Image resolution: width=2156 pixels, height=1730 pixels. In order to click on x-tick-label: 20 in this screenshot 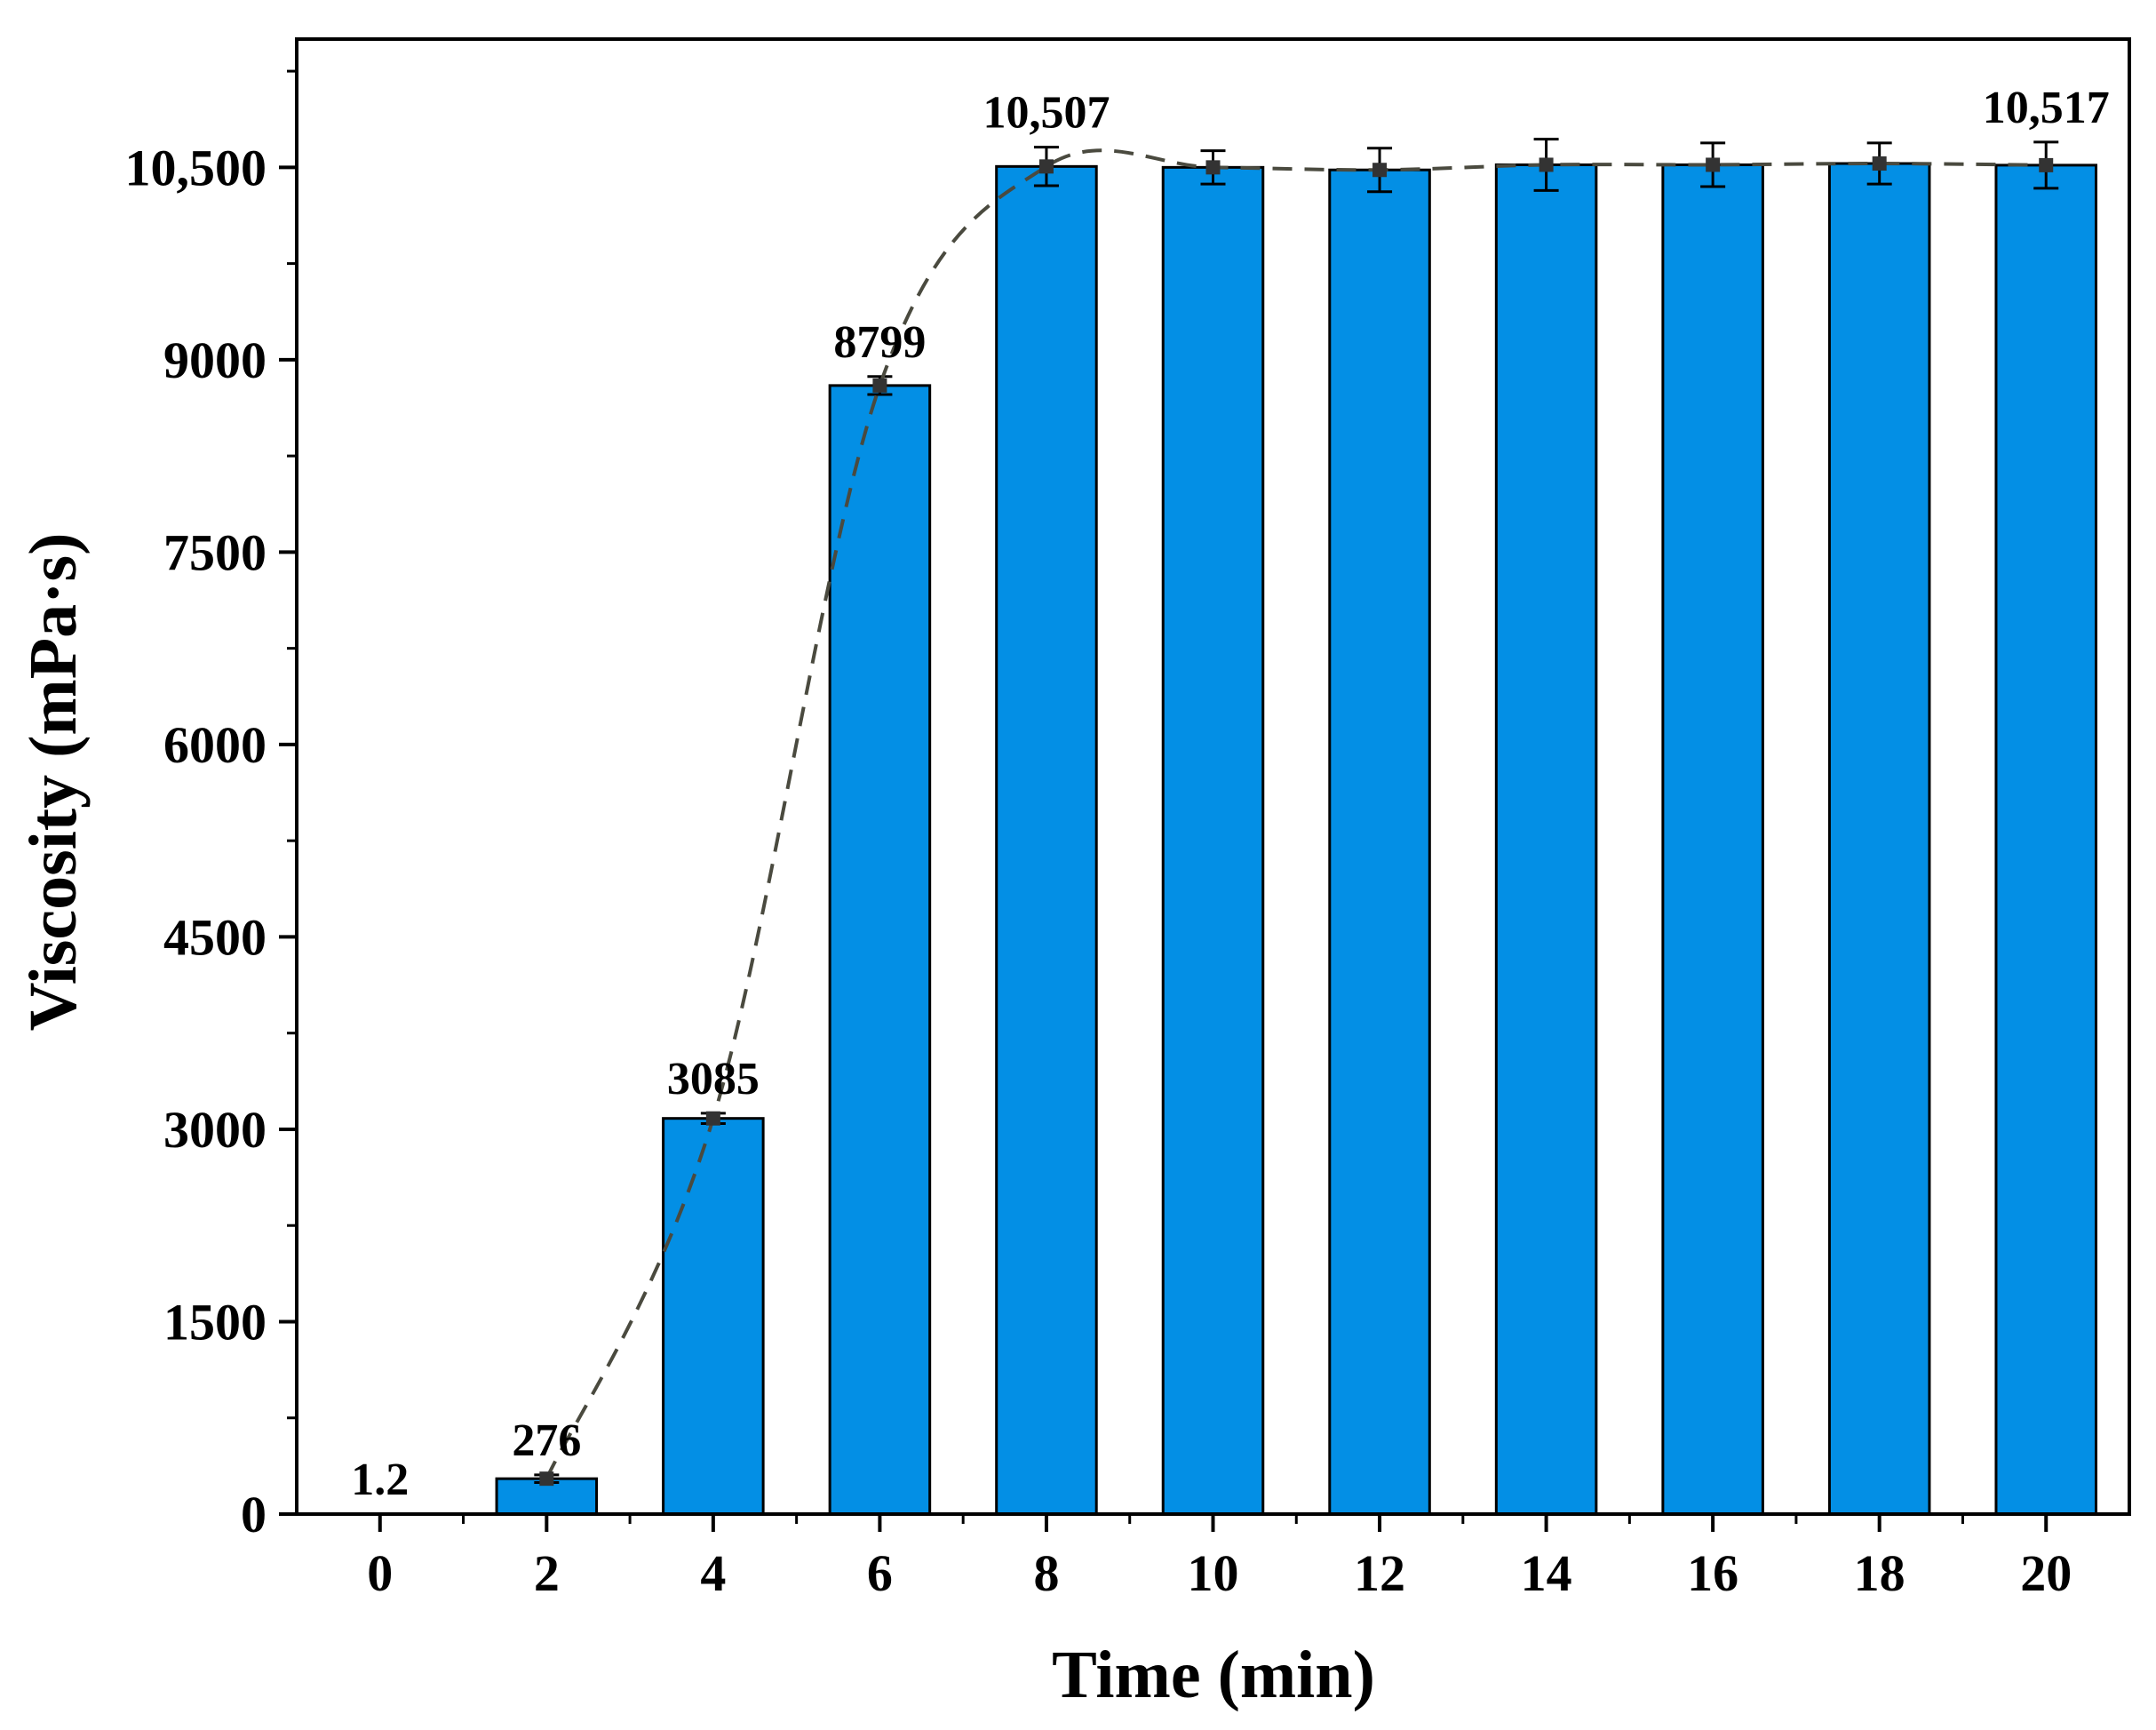, I will do `click(2046, 1573)`.